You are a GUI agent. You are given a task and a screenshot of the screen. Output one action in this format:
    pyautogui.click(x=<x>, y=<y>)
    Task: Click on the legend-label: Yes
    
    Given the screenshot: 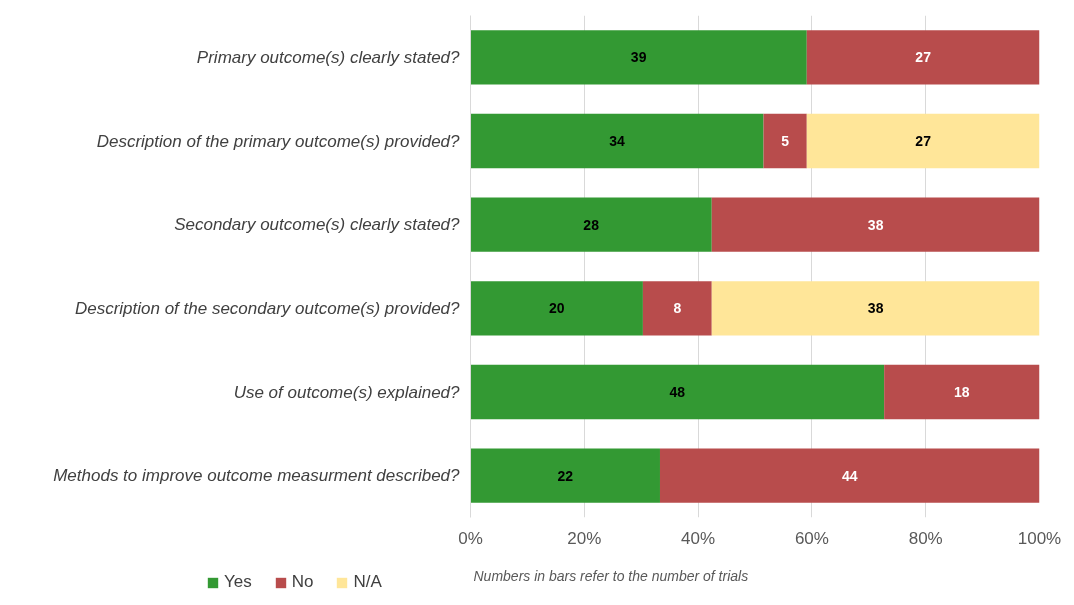 What is the action you would take?
    pyautogui.click(x=238, y=582)
    